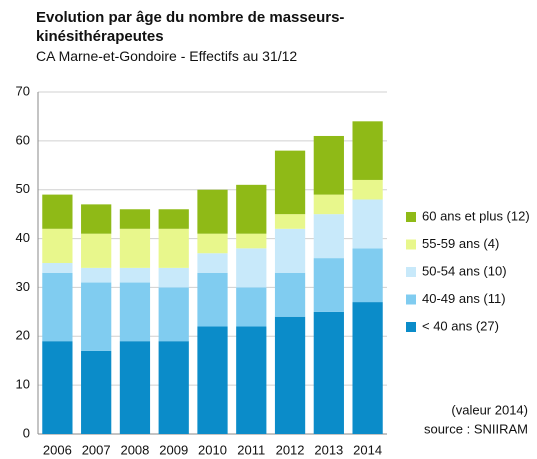  I want to click on y-tick-label: 40, so click(23, 237).